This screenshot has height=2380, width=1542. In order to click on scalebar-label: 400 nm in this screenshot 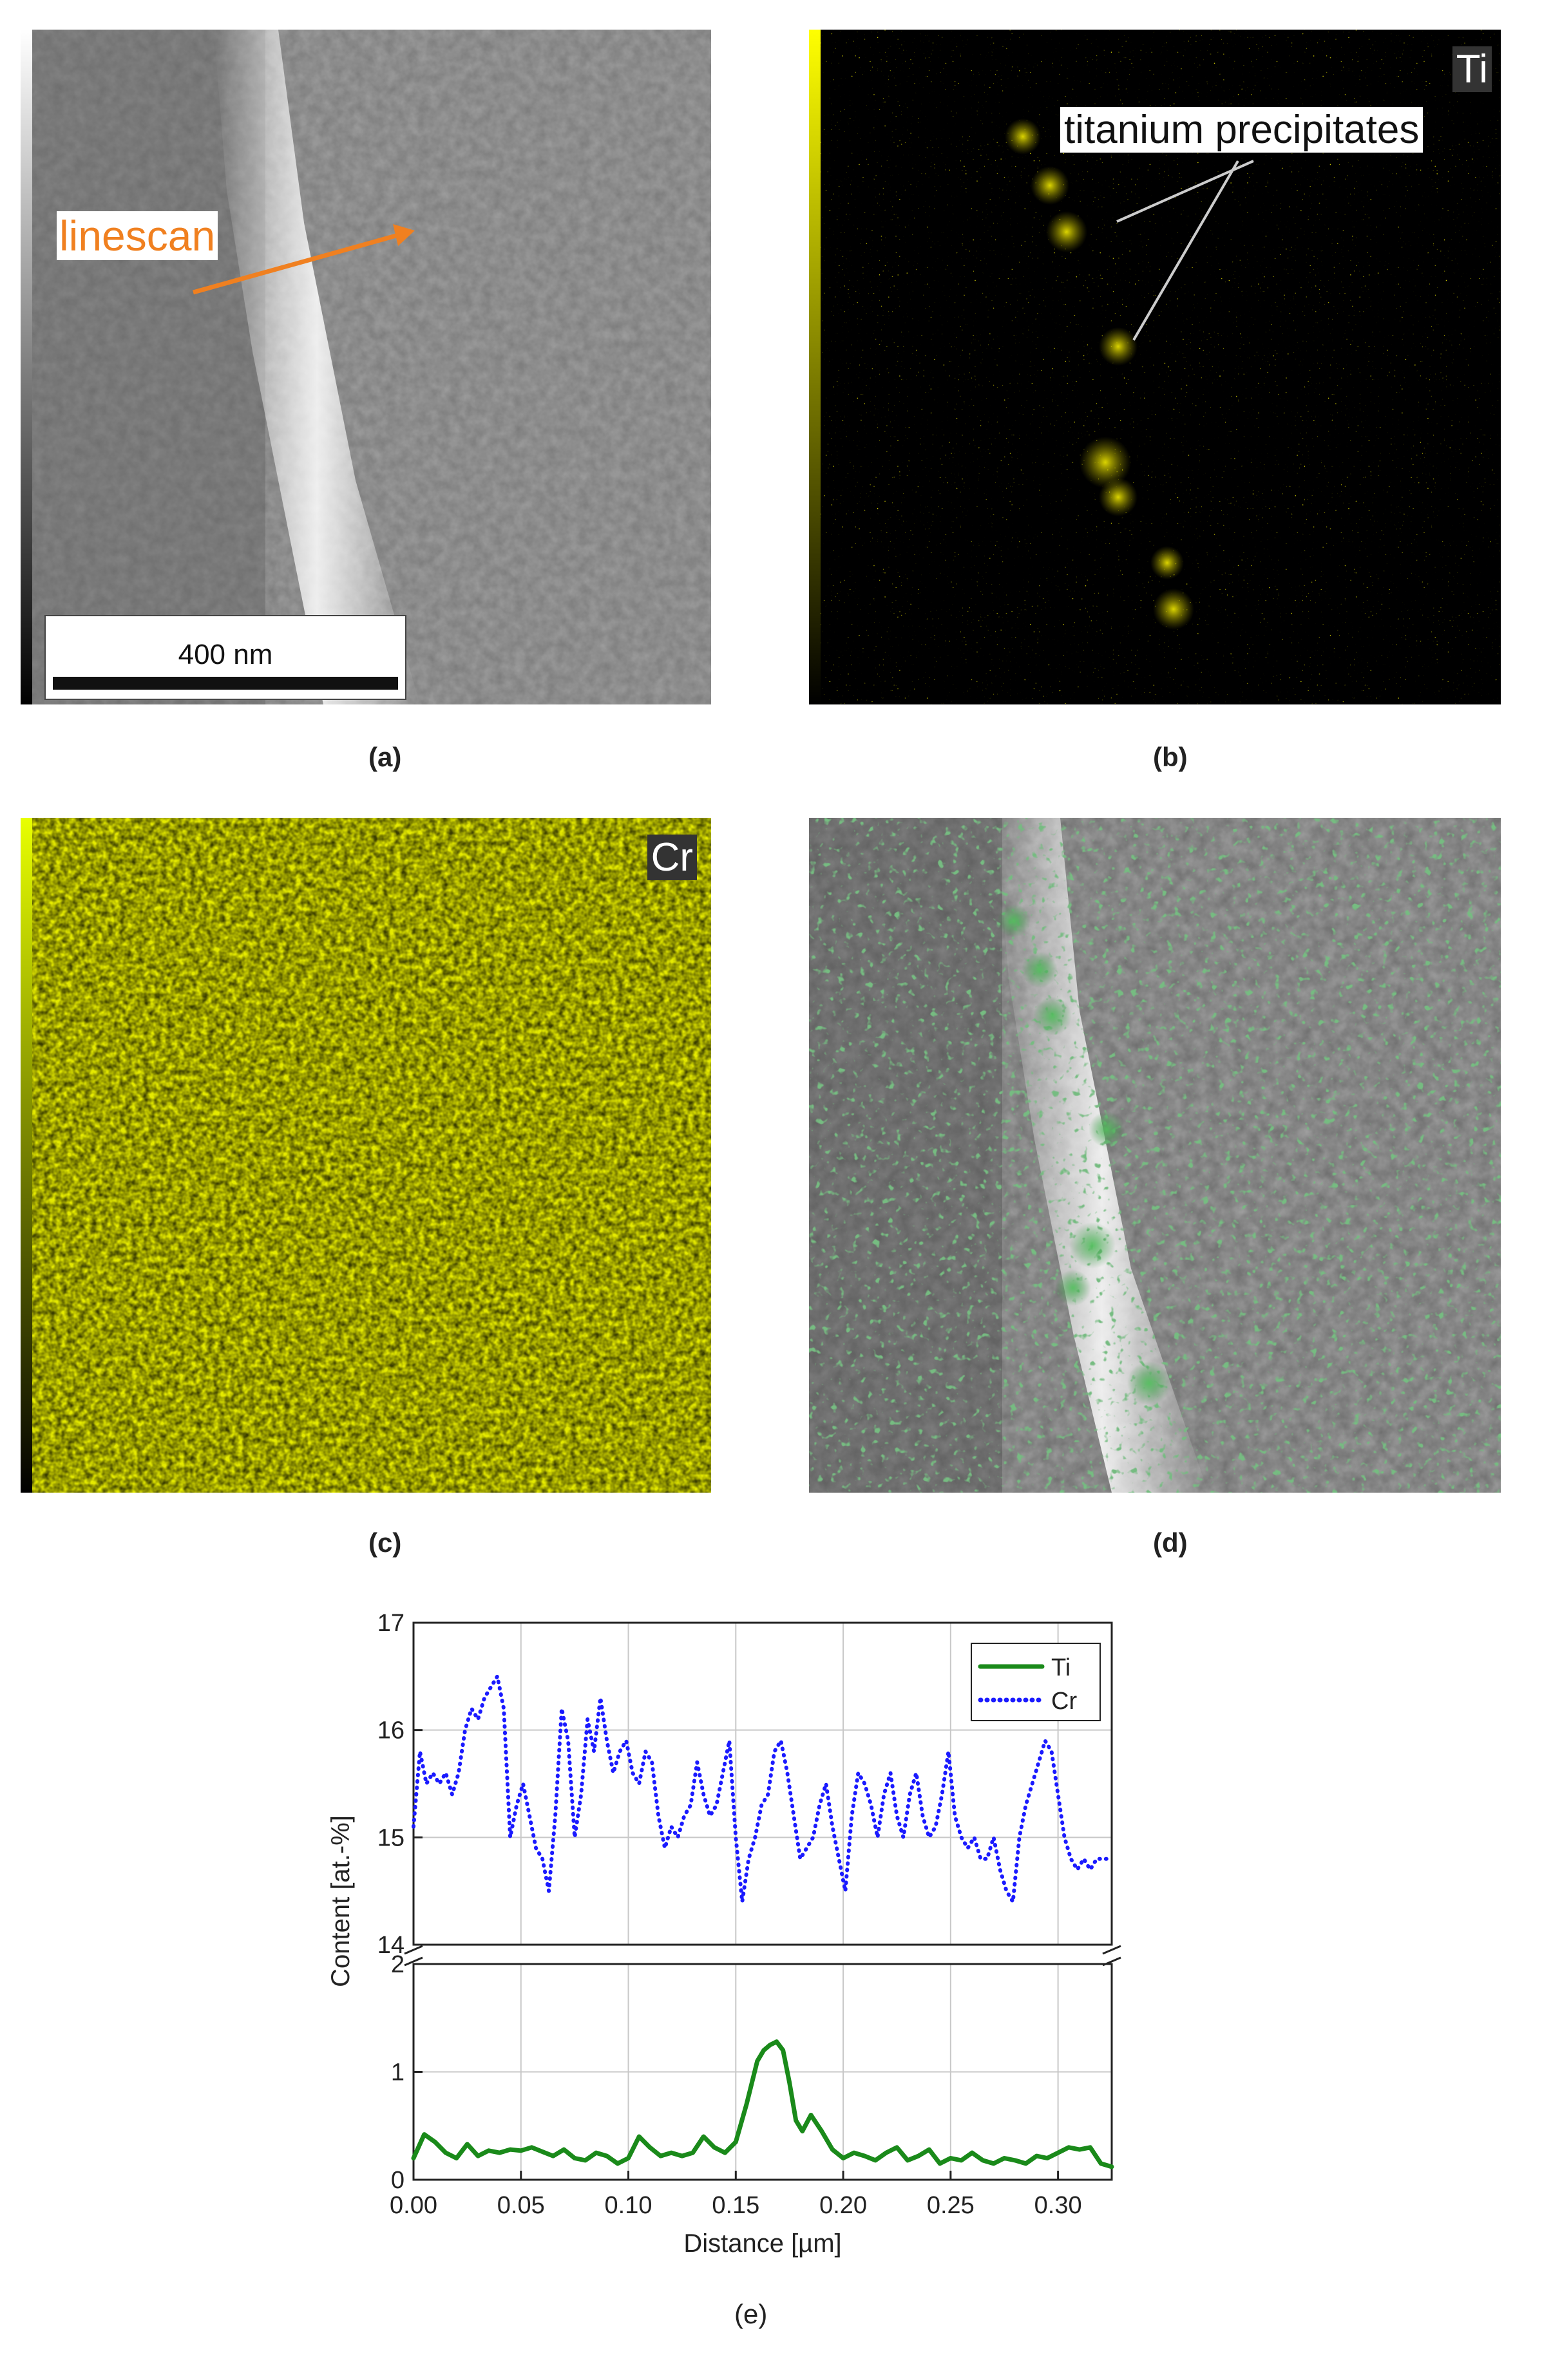, I will do `click(226, 654)`.